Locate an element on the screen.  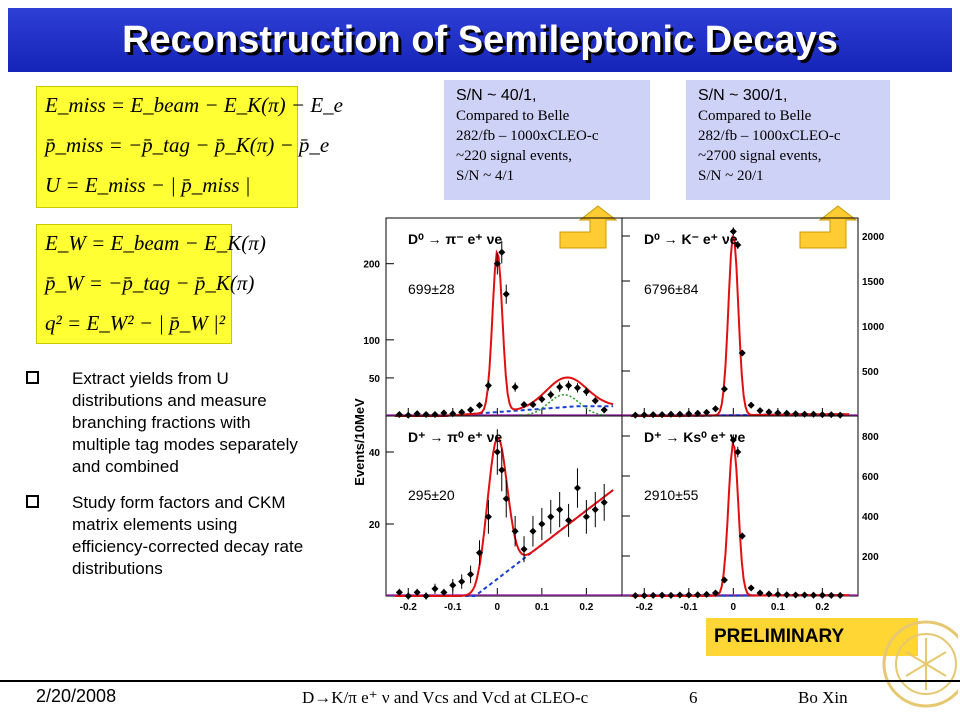
footer-date: 2/20/2008 is located at coordinates (76, 696).